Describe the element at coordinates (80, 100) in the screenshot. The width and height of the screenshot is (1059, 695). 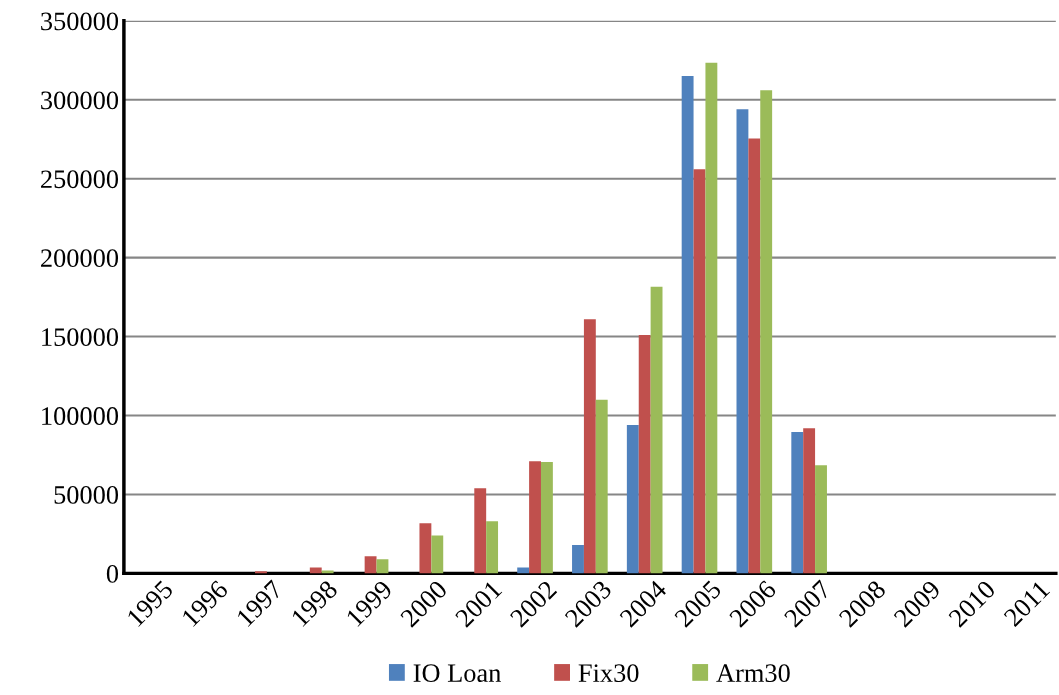
I see `y-tick-label: 300000` at that location.